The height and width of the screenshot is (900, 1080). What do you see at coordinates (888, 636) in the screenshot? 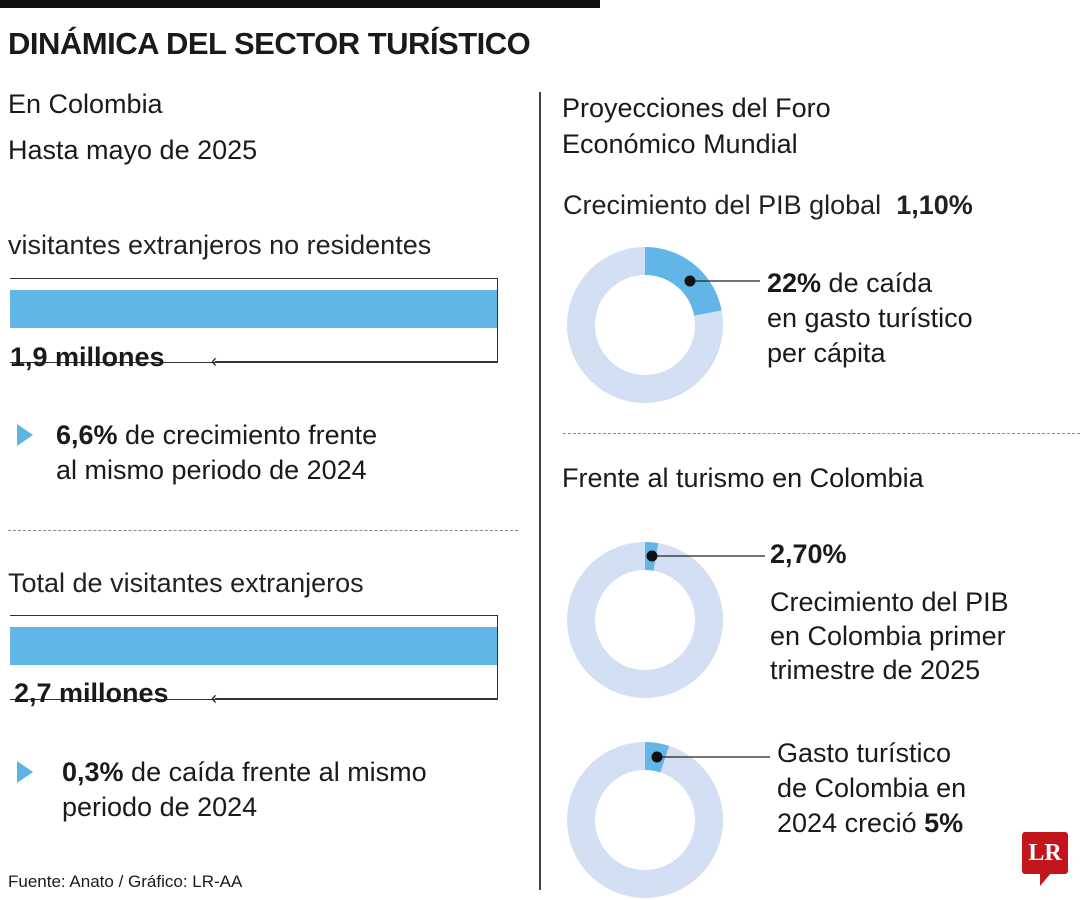
I see `donut2-text-2: en Colombia primer` at bounding box center [888, 636].